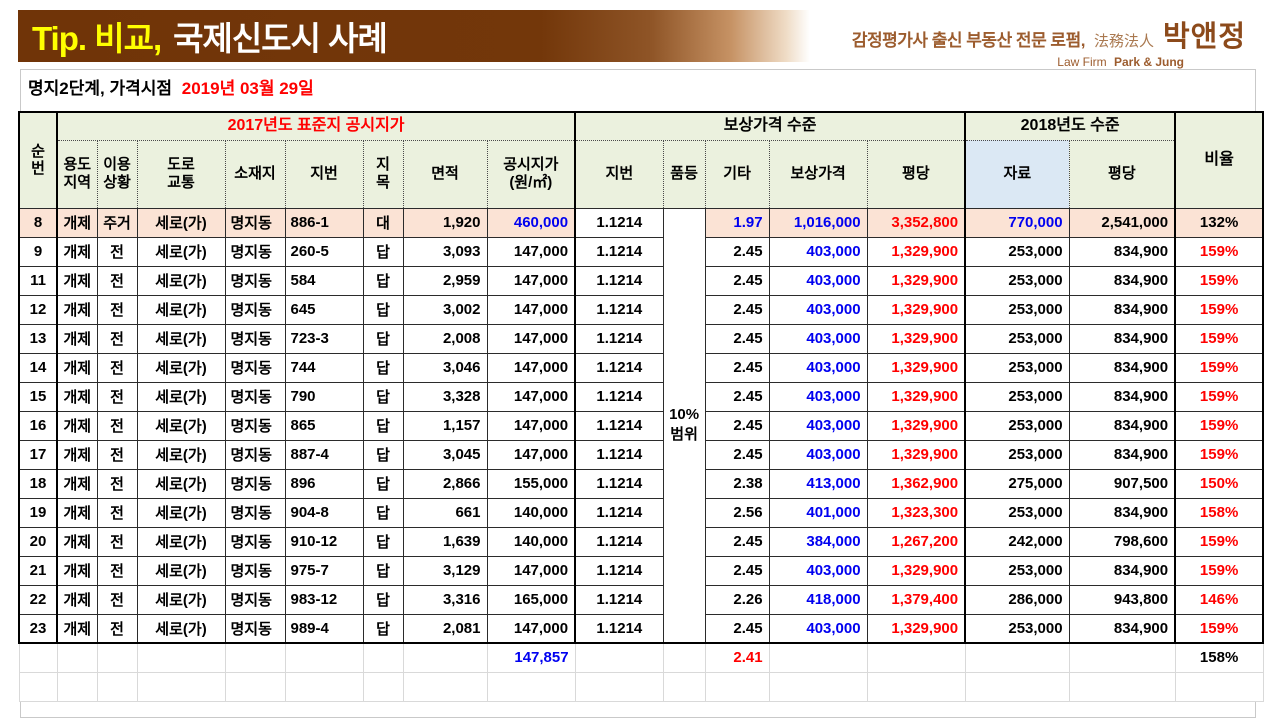 Image resolution: width=1280 pixels, height=720 pixels. I want to click on table-cell: 661, so click(445, 512).